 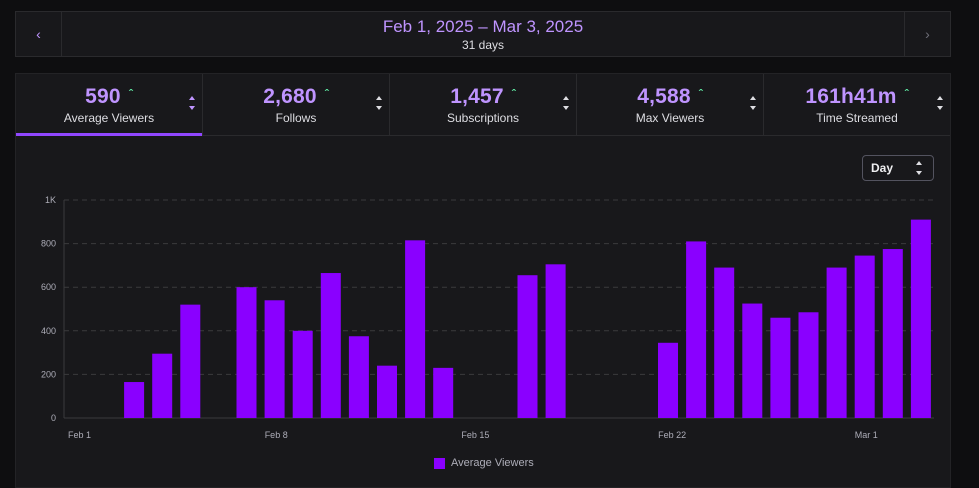 I want to click on stat-value: 4,588, so click(x=664, y=96).